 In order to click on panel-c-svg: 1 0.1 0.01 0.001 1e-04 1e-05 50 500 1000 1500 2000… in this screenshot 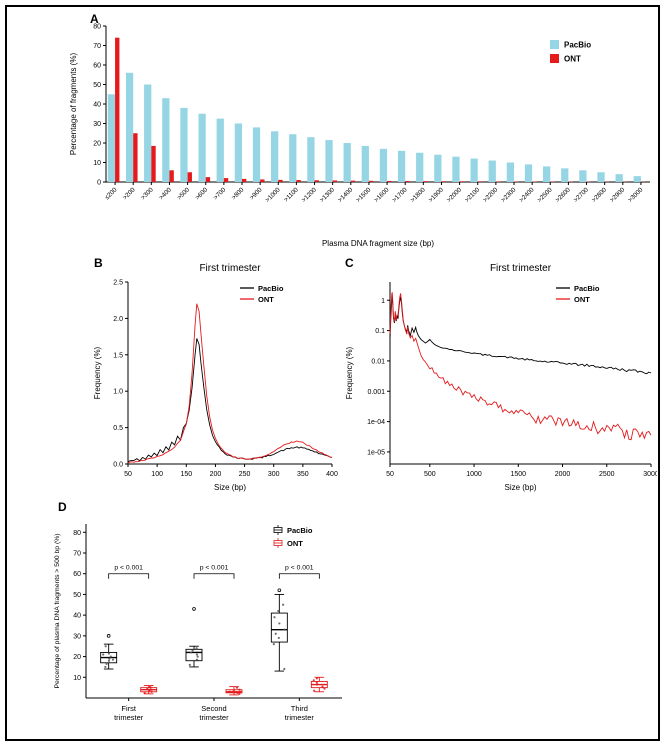, I will do `click(501, 387)`.